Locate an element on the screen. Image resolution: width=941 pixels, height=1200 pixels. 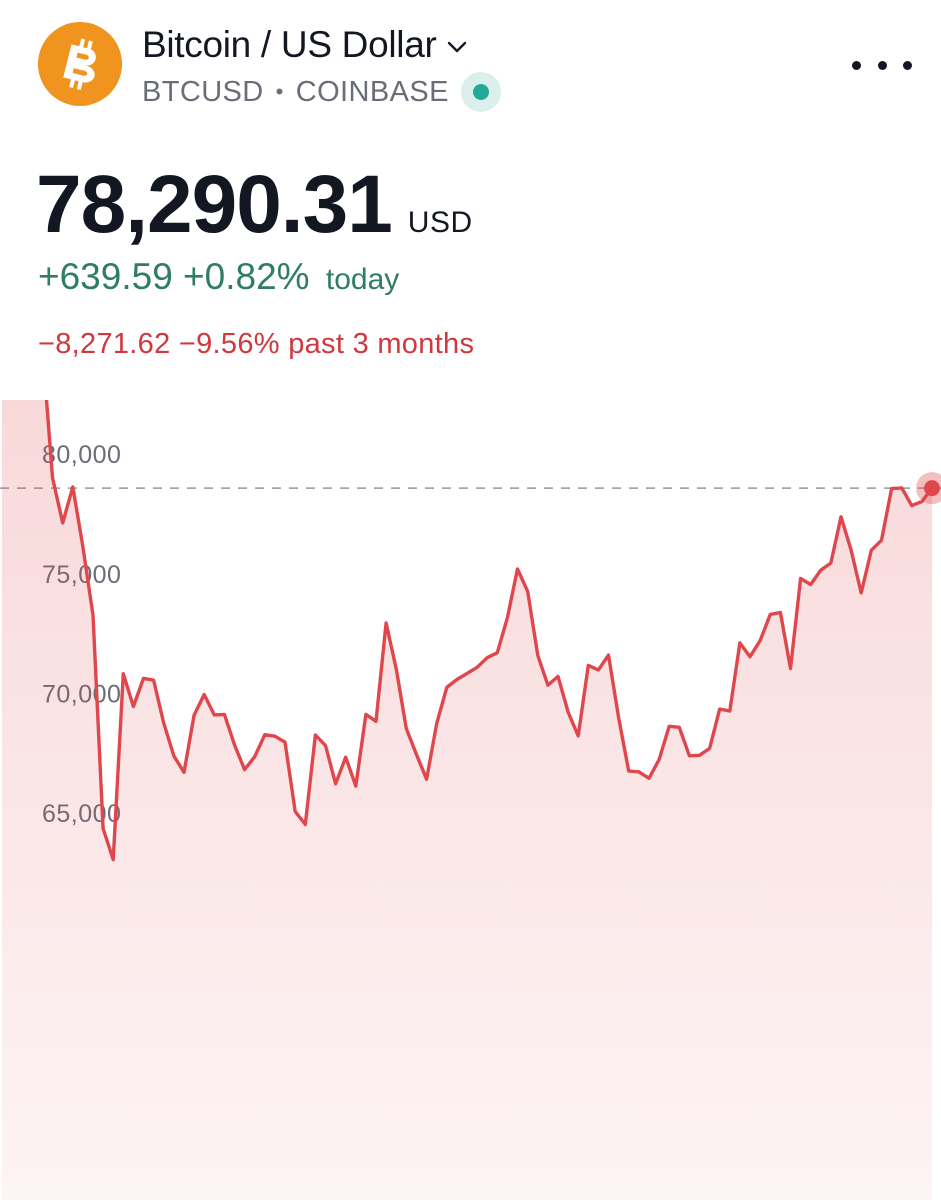
symbol-subtitle: BTCUSD • COINBASE is located at coordinates (321, 92).